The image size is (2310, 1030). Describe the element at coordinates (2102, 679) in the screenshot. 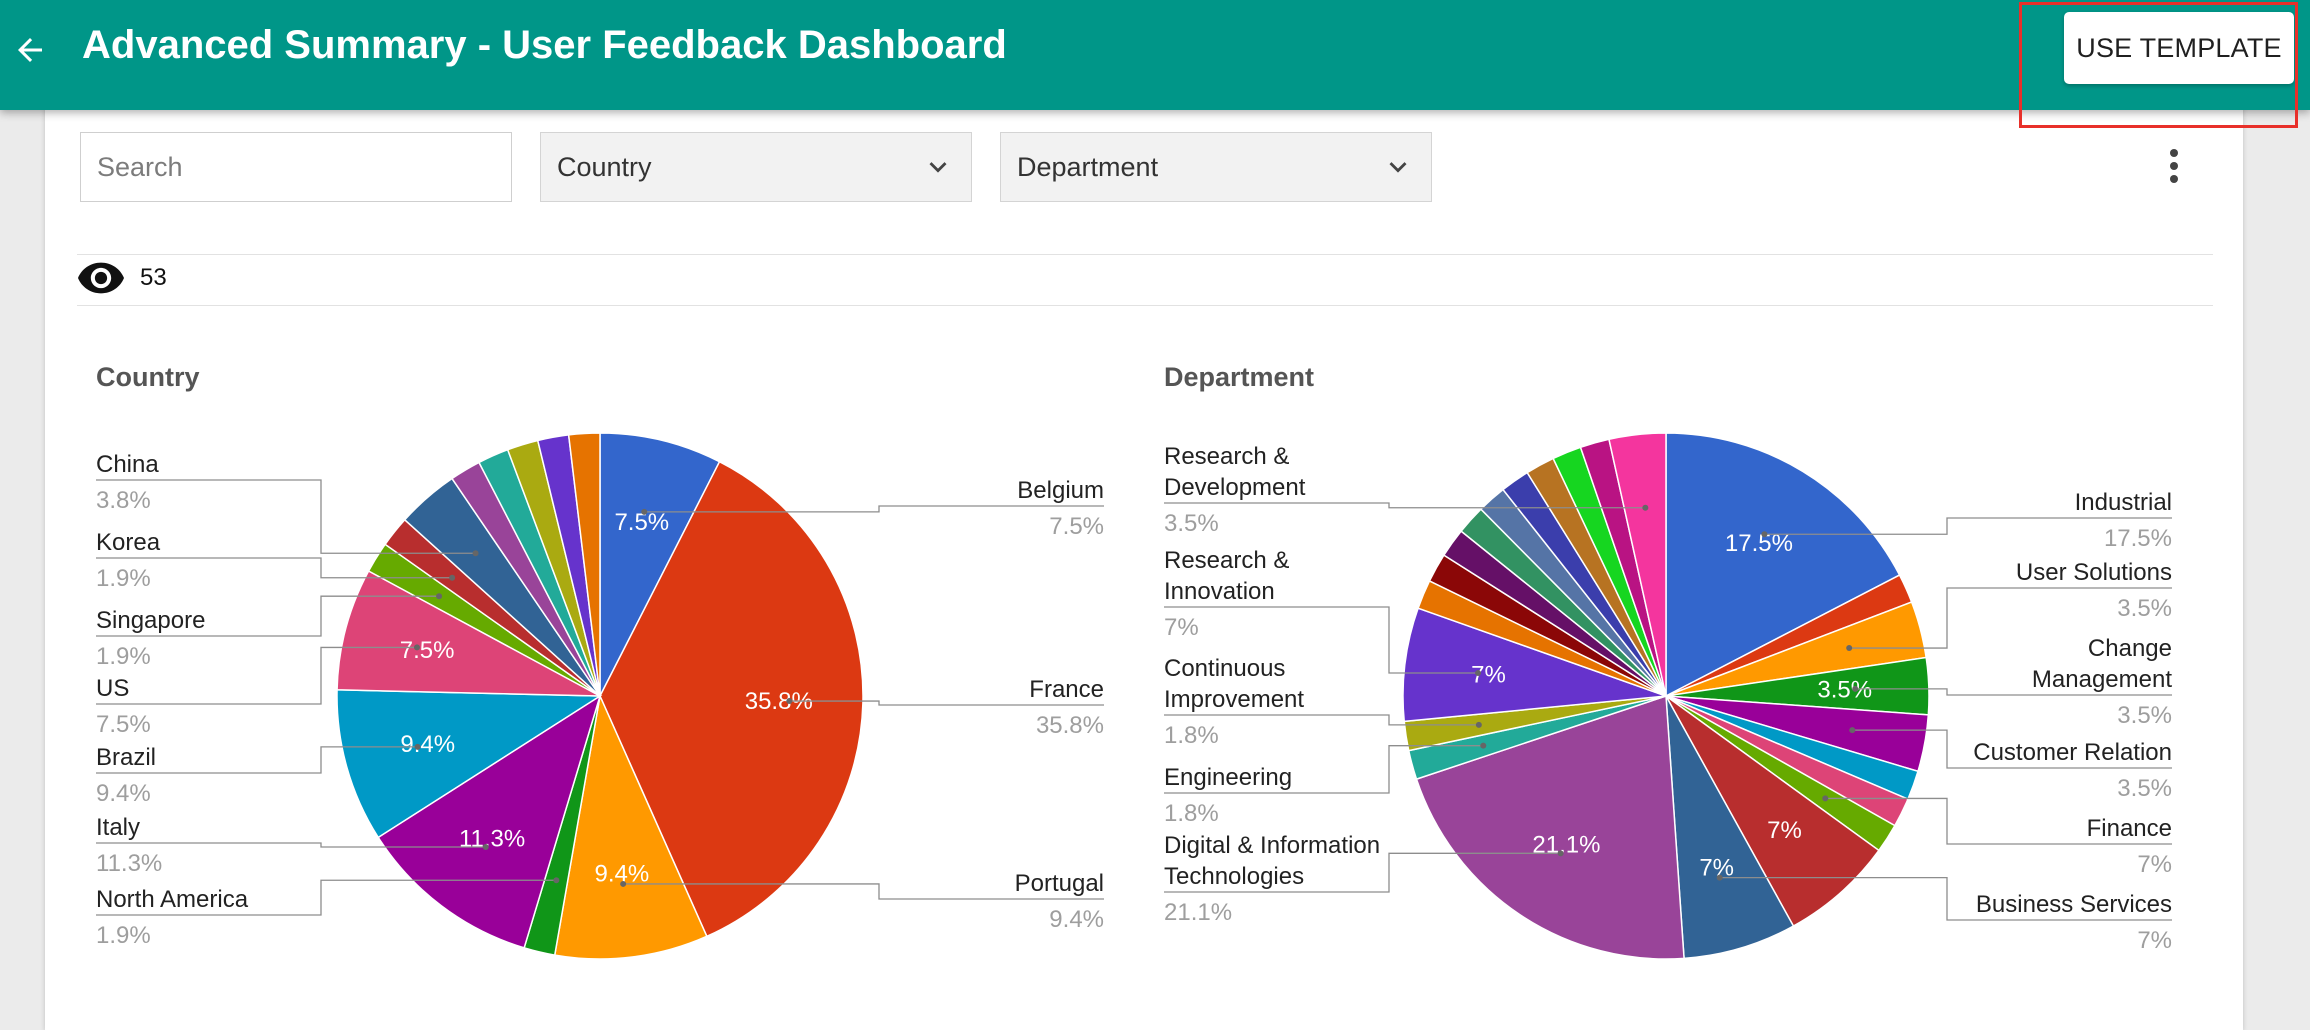

I see `legend-label: Management` at that location.